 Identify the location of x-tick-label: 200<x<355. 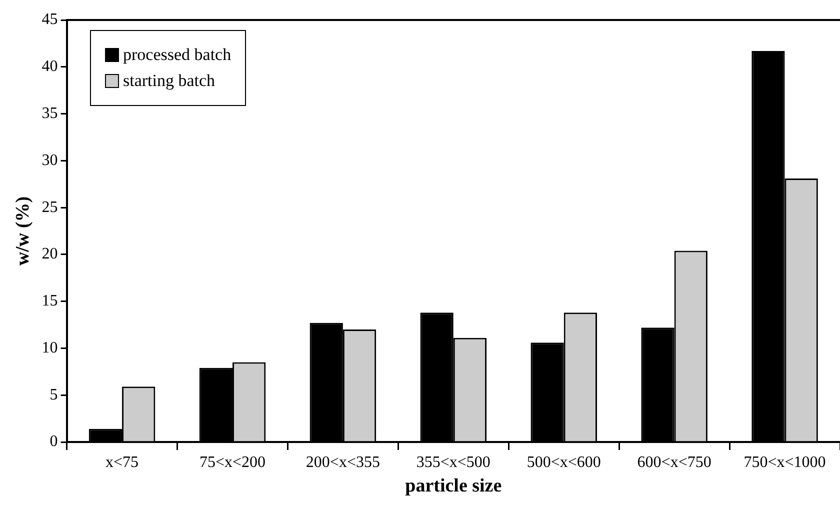
(343, 462).